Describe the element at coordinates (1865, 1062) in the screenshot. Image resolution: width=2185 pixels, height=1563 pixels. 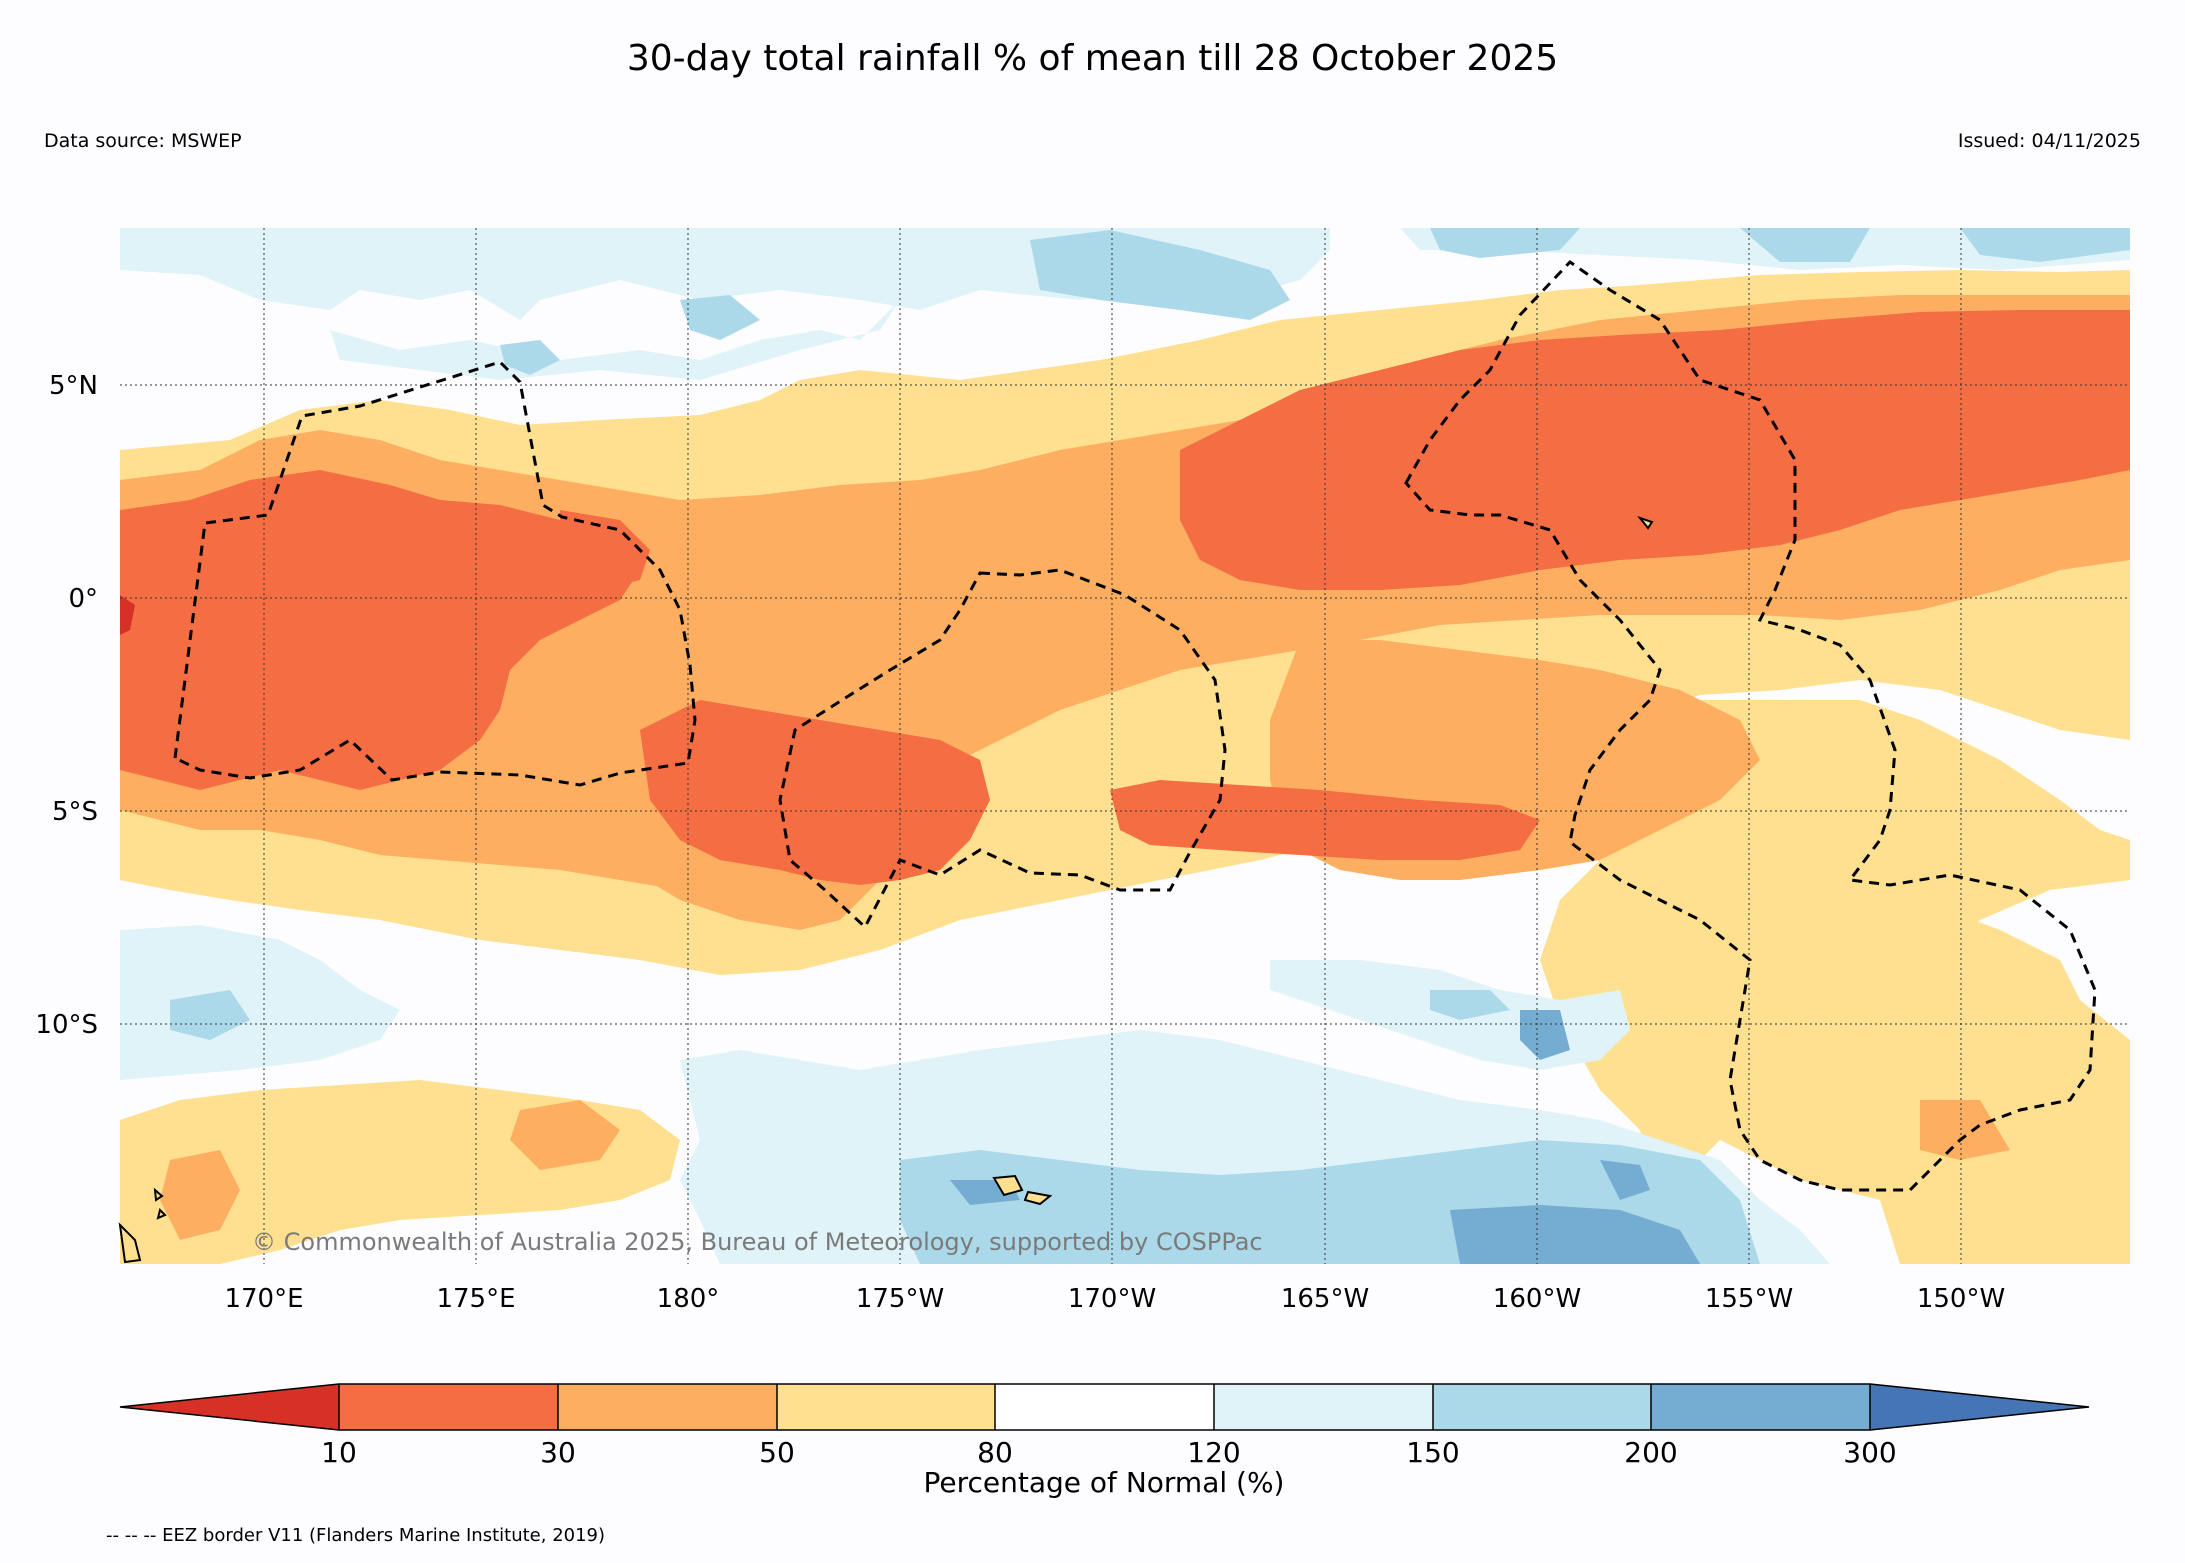
I see `dry-region-south-east-lower` at that location.